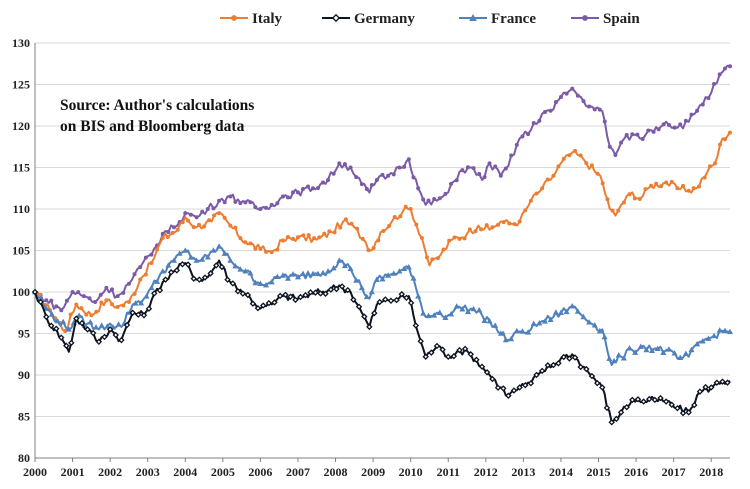 Image resolution: width=750 pixels, height=489 pixels. Describe the element at coordinates (636, 472) in the screenshot. I see `x-tick-label: 2016` at that location.